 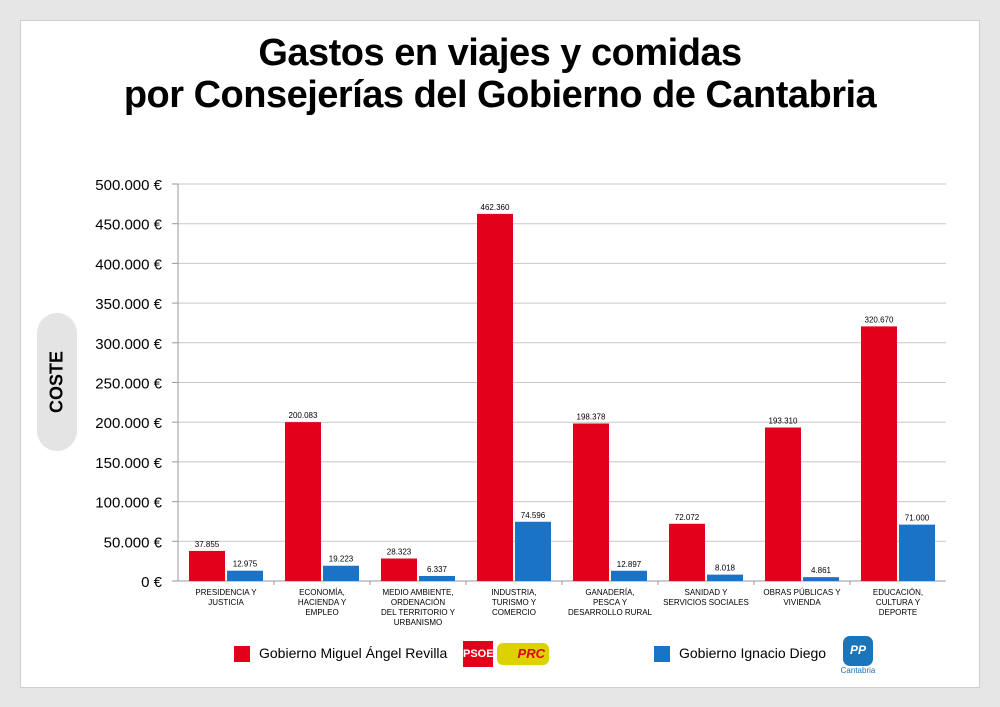 What do you see at coordinates (609, 592) in the screenshot?
I see `category-label: GANADERÍA,` at bounding box center [609, 592].